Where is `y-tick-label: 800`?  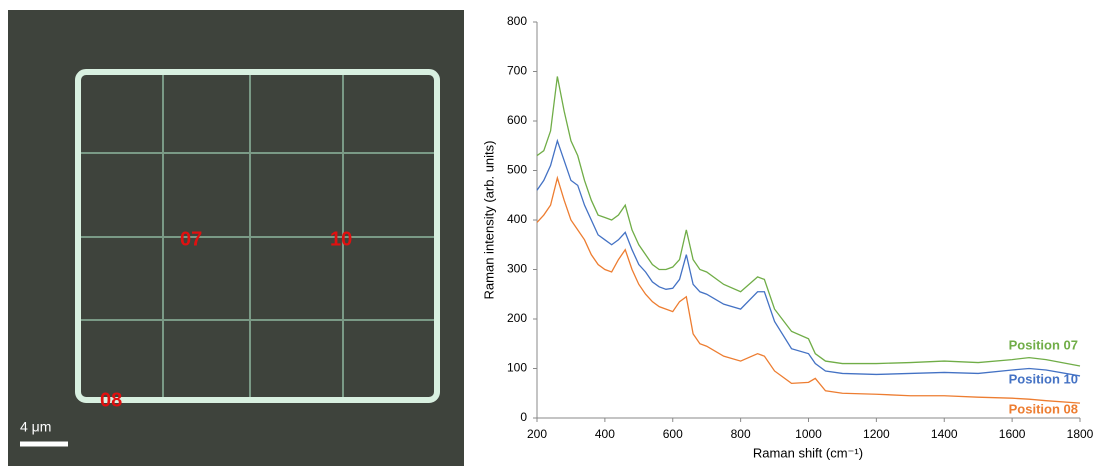
y-tick-label: 800 is located at coordinates (517, 21).